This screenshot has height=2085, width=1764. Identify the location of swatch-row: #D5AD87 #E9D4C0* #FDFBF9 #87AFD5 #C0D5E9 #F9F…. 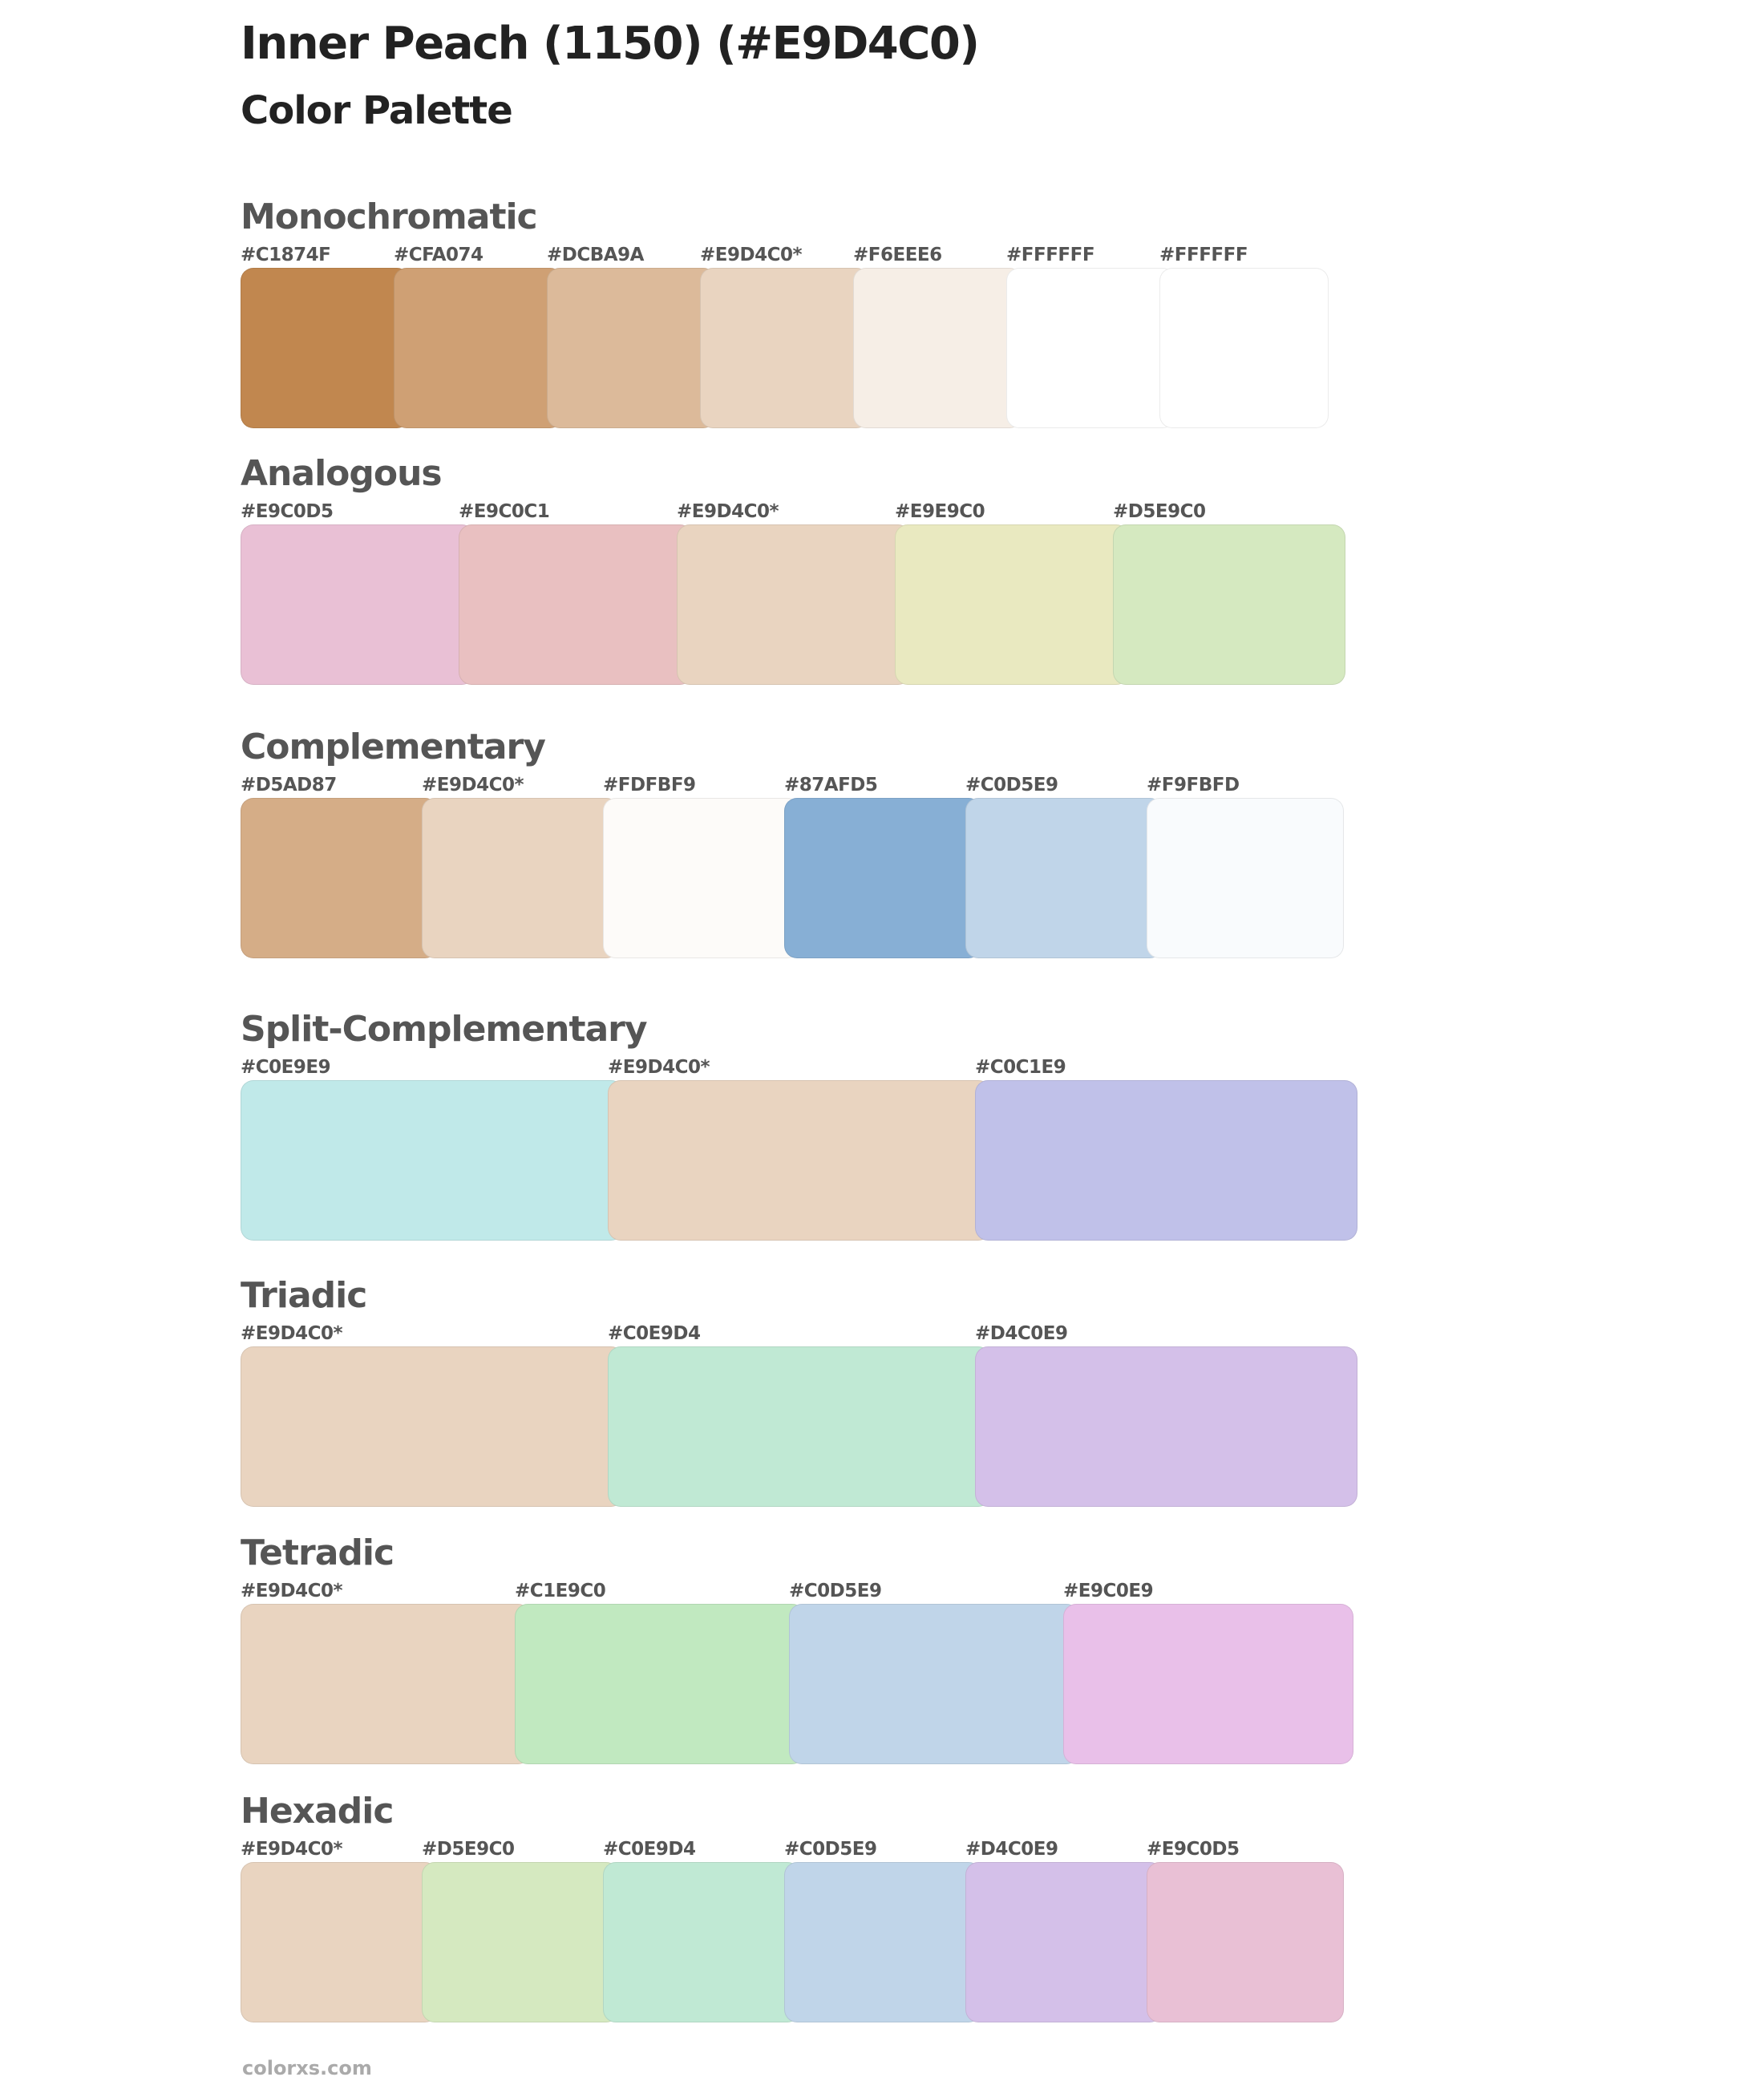
(792, 872).